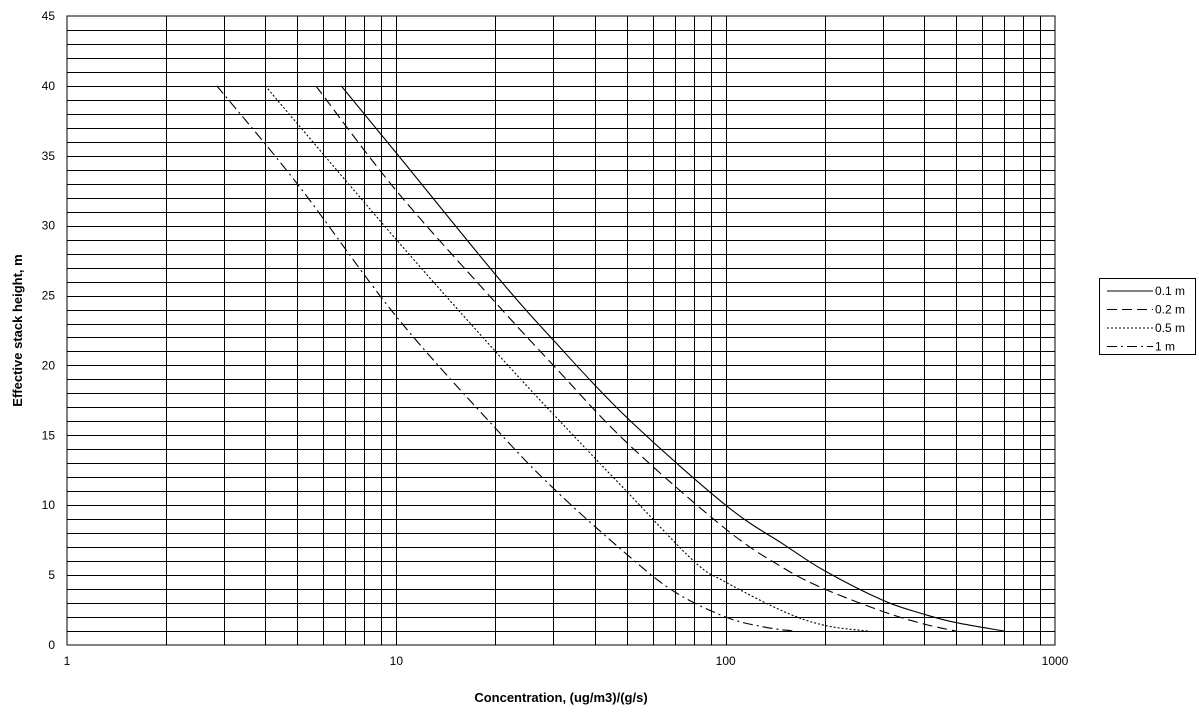  What do you see at coordinates (1147, 316) in the screenshot?
I see `legend: 0.1 m 0.2 m 0.5 m 1 m` at bounding box center [1147, 316].